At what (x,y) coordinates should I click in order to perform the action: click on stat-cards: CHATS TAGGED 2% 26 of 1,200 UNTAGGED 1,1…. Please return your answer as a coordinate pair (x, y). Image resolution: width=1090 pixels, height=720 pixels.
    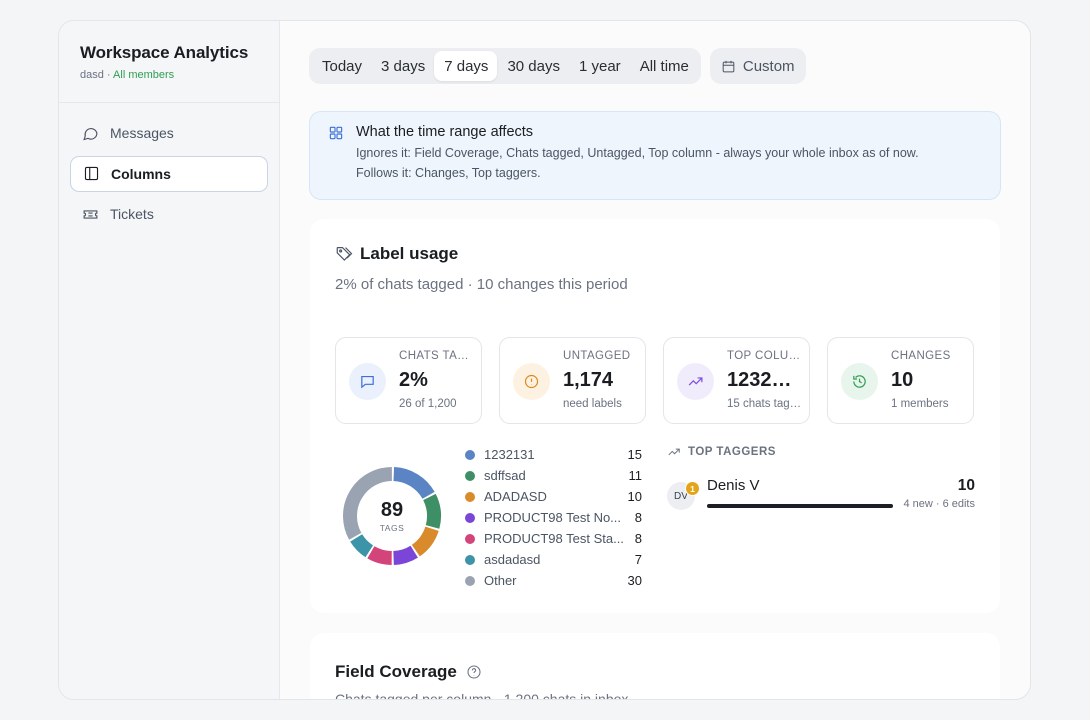
    Looking at the image, I should click on (663, 380).